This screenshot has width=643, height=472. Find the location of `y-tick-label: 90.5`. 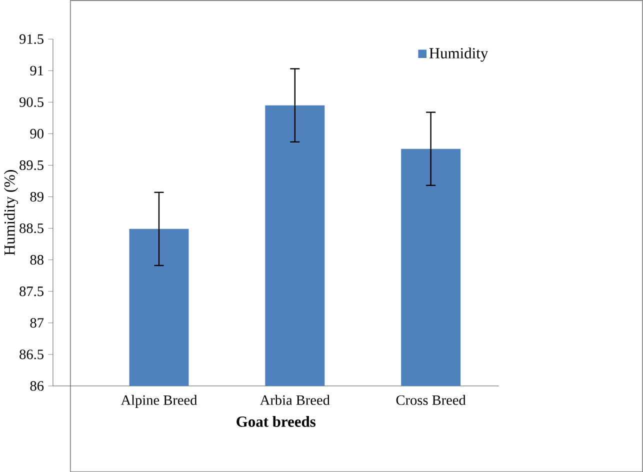

y-tick-label: 90.5 is located at coordinates (32, 102).